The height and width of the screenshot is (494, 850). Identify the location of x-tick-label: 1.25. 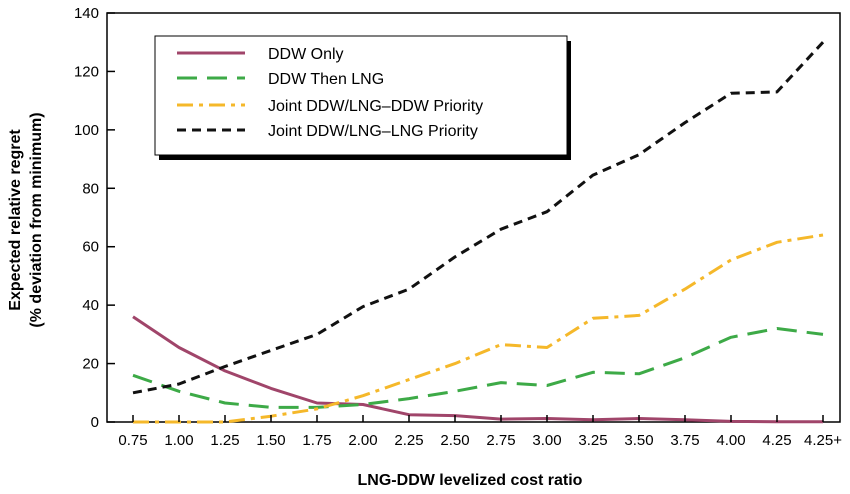
(224, 440).